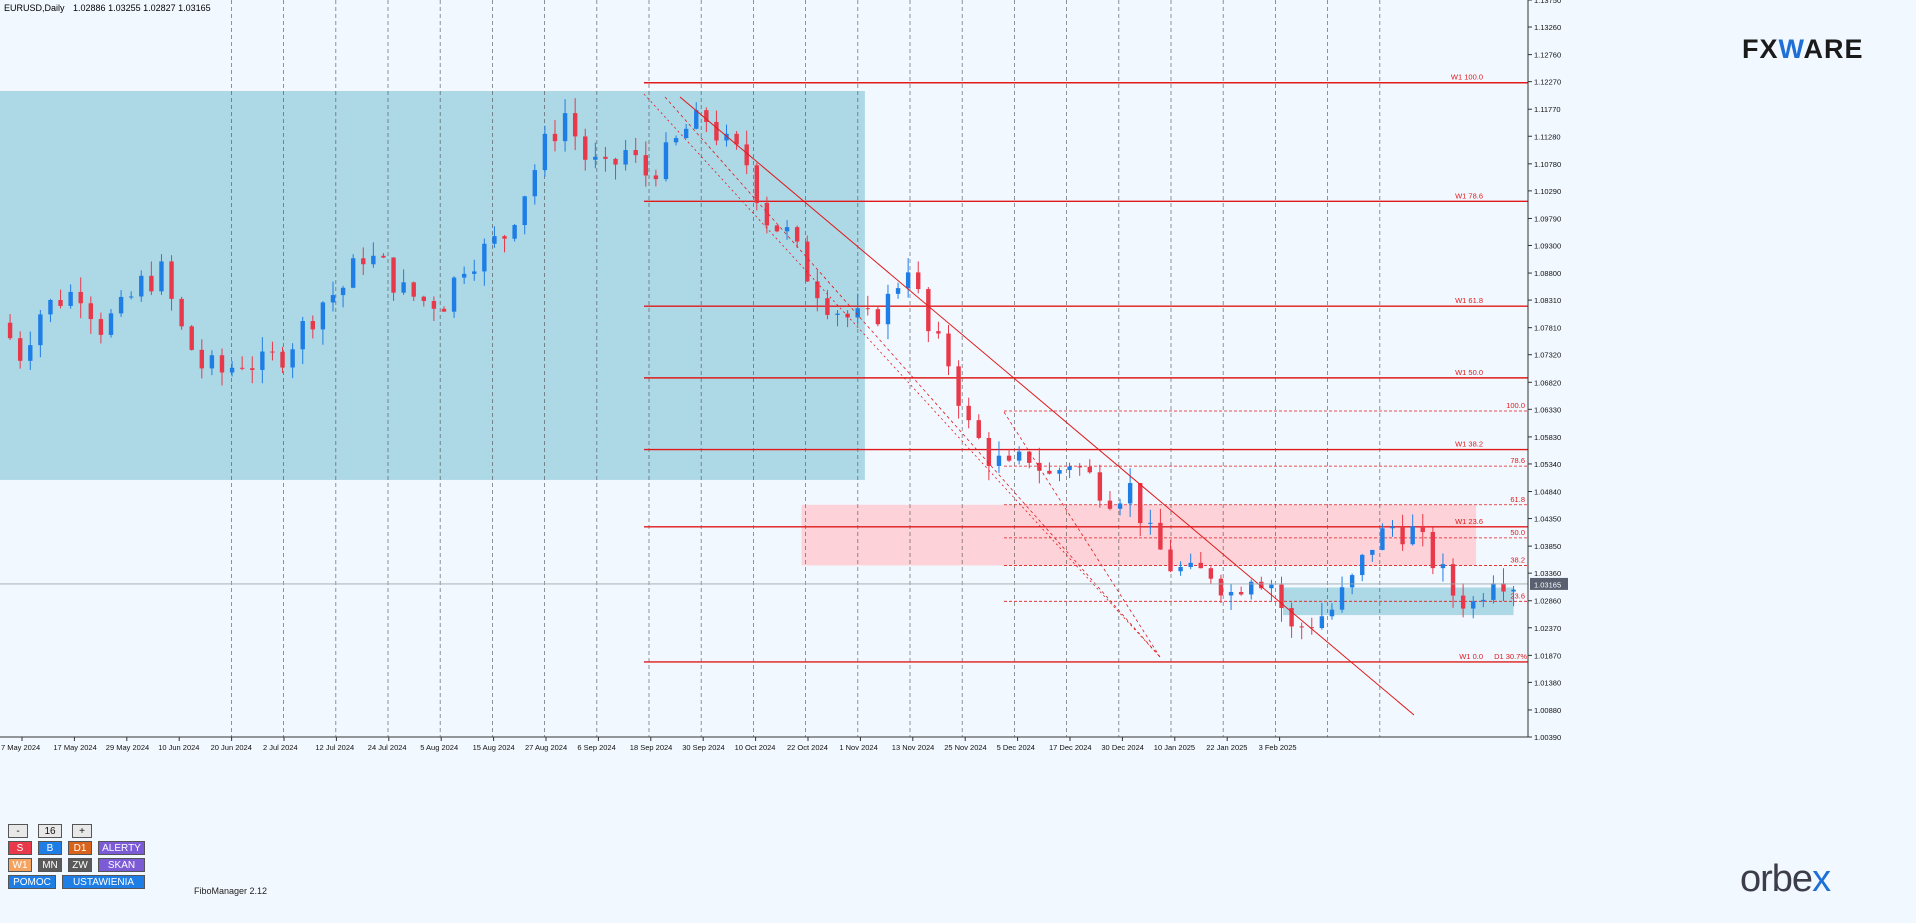 The height and width of the screenshot is (923, 1916). Describe the element at coordinates (103, 882) in the screenshot. I see `settings-button: USTAWIENIA` at that location.